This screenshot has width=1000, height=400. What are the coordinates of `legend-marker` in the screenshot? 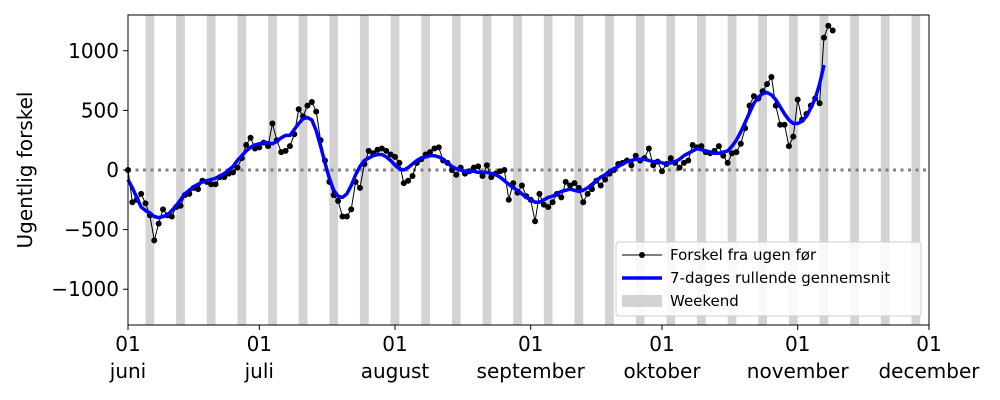 It's located at (642, 255).